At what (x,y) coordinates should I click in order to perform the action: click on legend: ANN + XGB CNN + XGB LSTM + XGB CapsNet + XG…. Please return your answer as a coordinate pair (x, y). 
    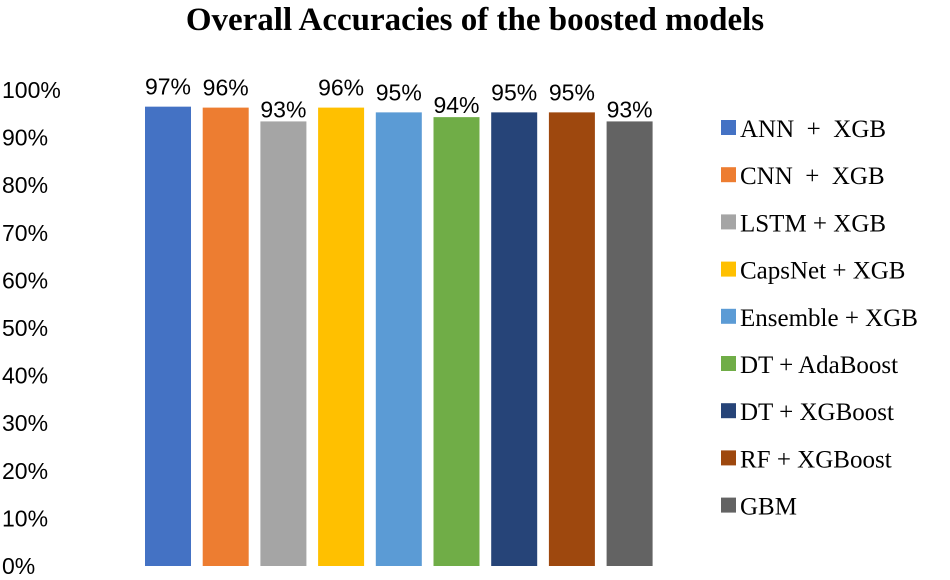
    Looking at the image, I should click on (819, 318).